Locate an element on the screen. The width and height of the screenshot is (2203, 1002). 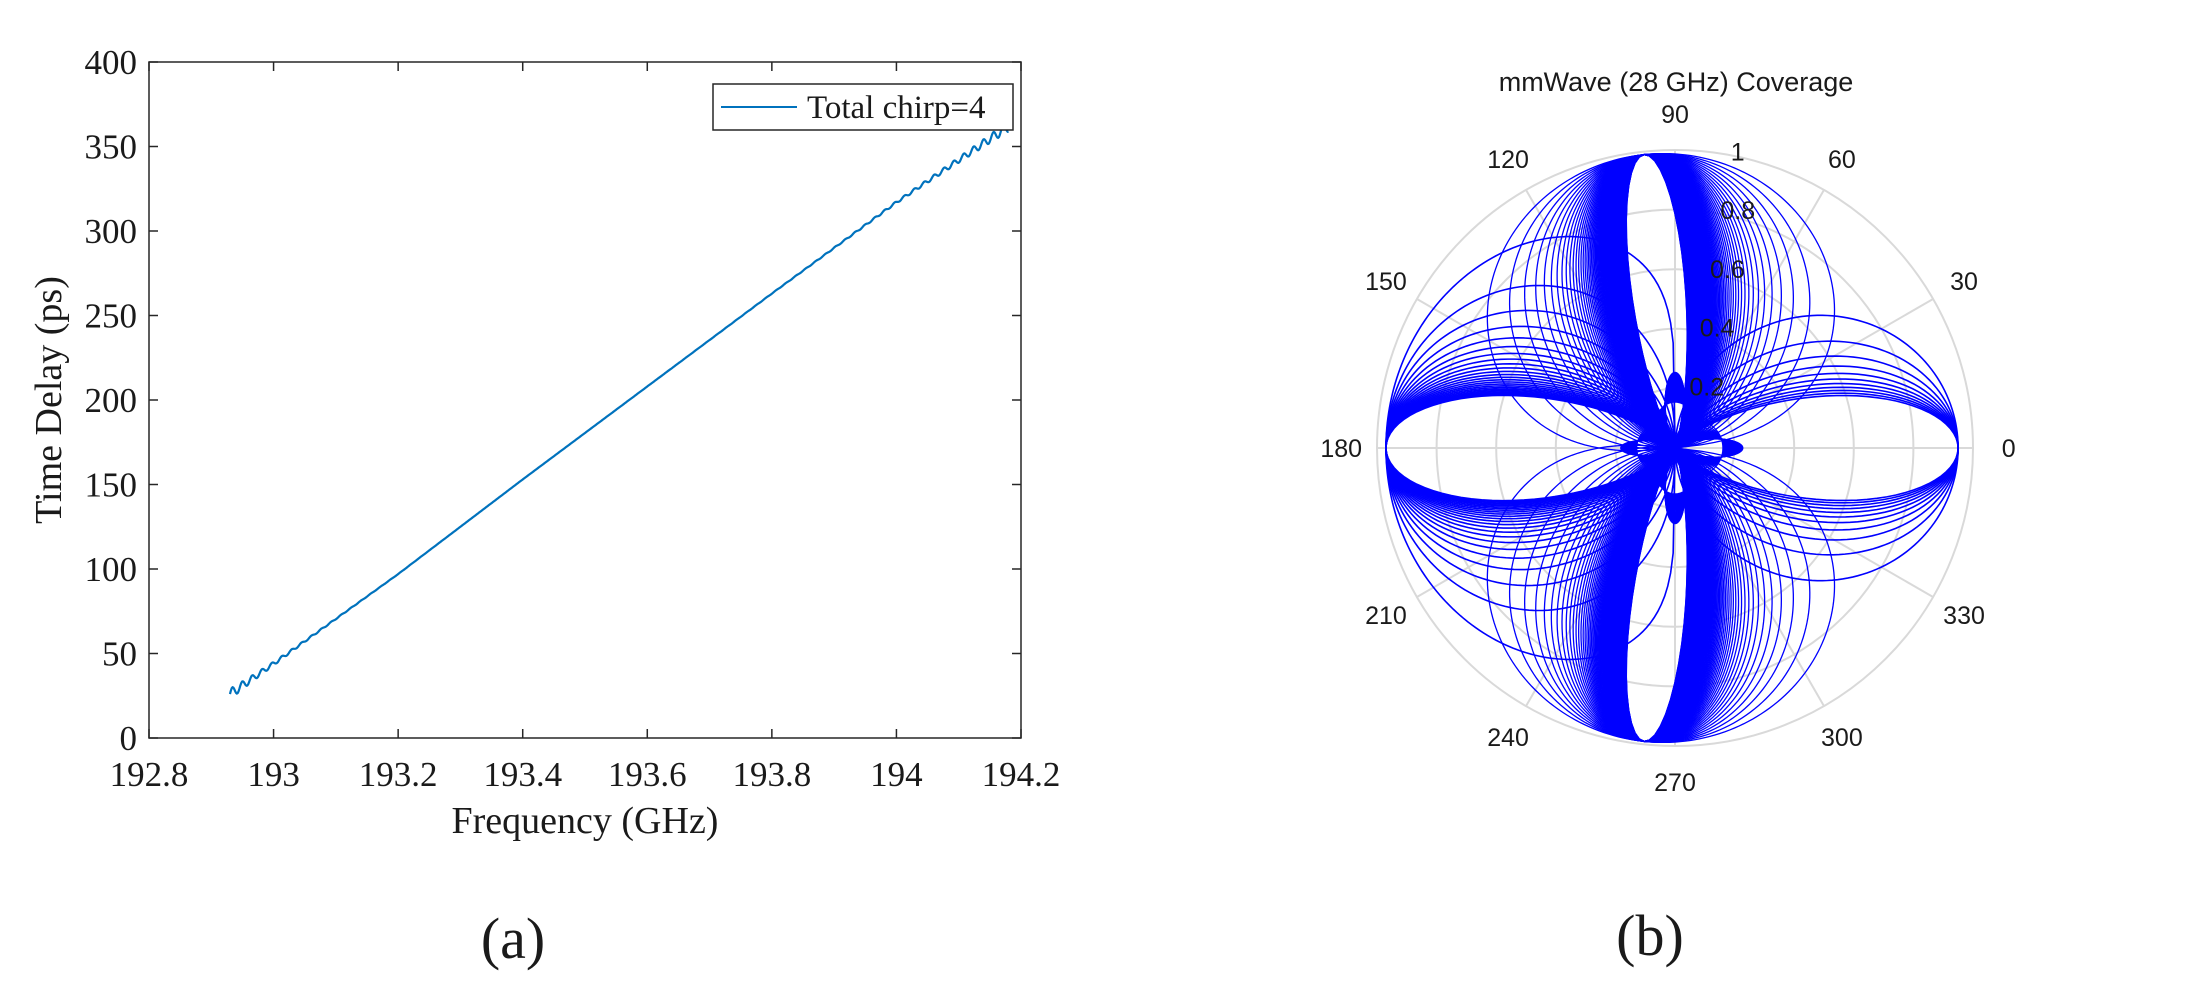
y-axis-label: Time Delay (ps) is located at coordinates (49, 400).